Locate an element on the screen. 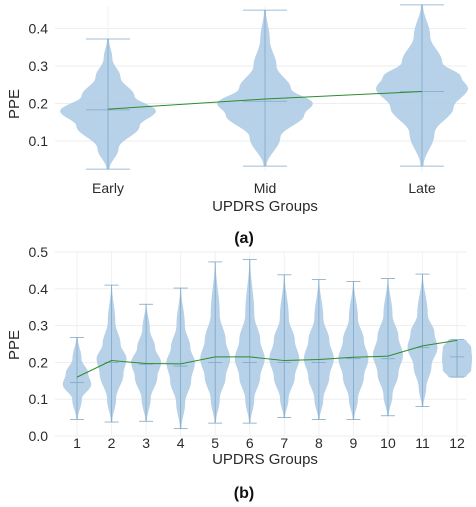 Image resolution: width=476 pixels, height=507 pixels. panel-label-b: (b) is located at coordinates (244, 493).